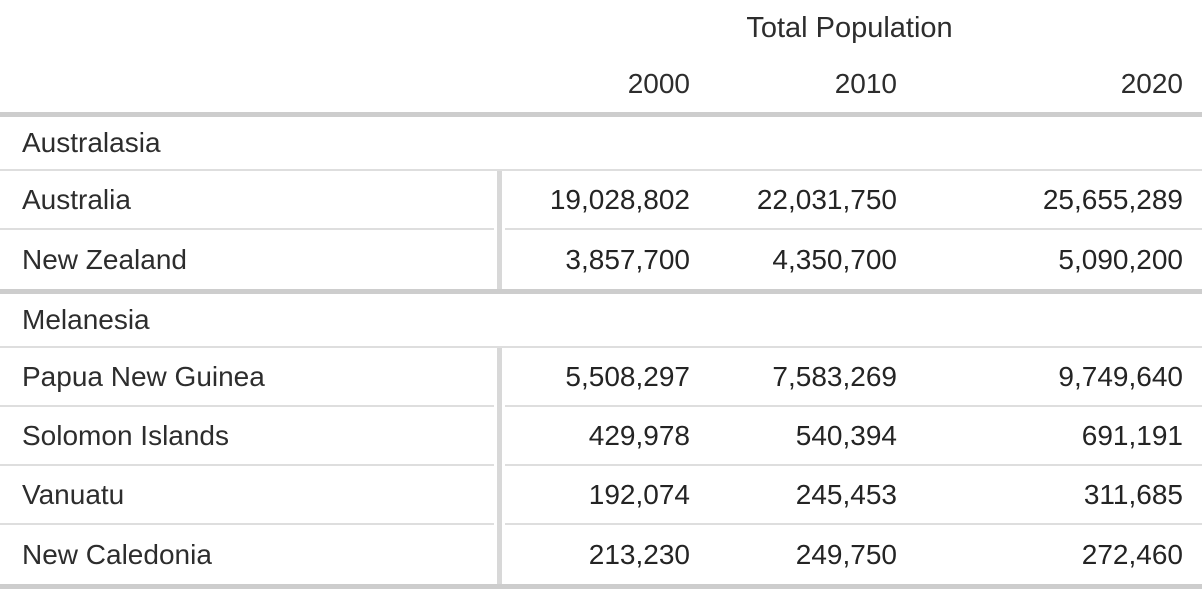 This screenshot has height=596, width=1202. I want to click on value-cell-2020: 272,460, so click(1132, 554).